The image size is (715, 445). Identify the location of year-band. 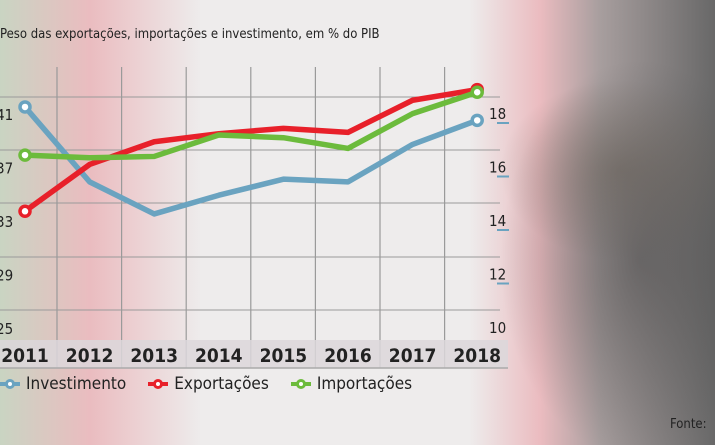
(254, 354).